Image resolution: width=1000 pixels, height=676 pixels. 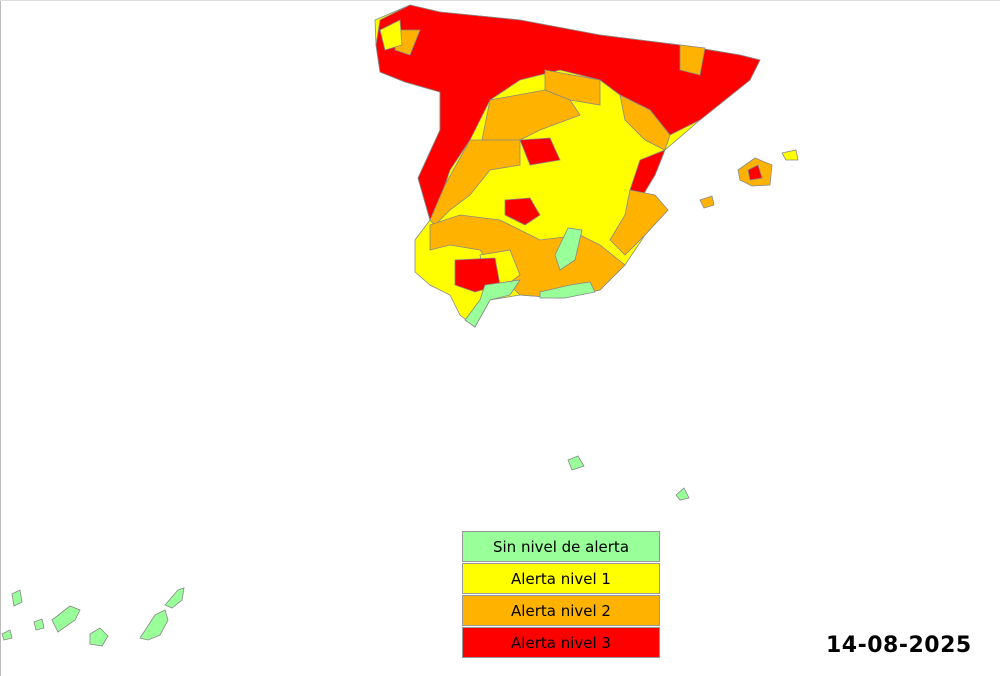 What do you see at coordinates (561, 610) in the screenshot?
I see `legend-entry: Alerta nivel 2` at bounding box center [561, 610].